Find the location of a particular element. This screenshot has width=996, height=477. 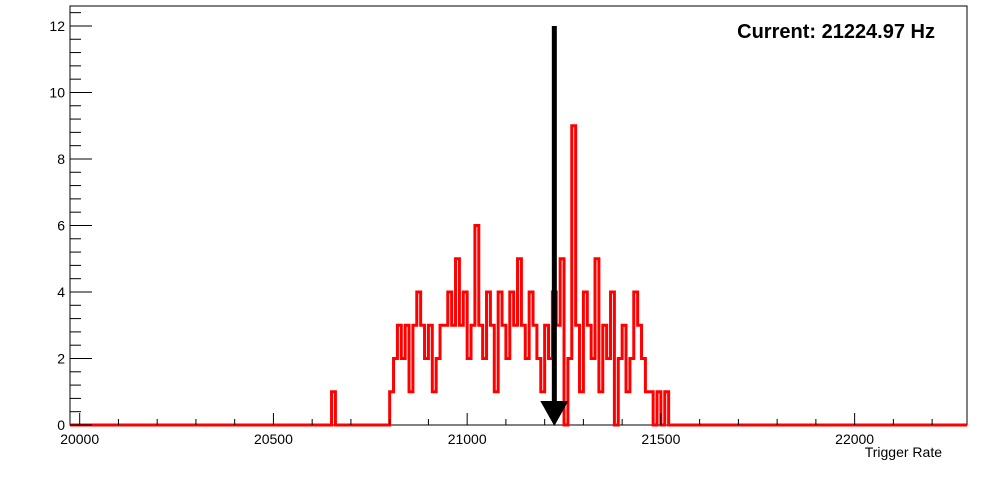

y-tick-label: 8 is located at coordinates (61, 159).